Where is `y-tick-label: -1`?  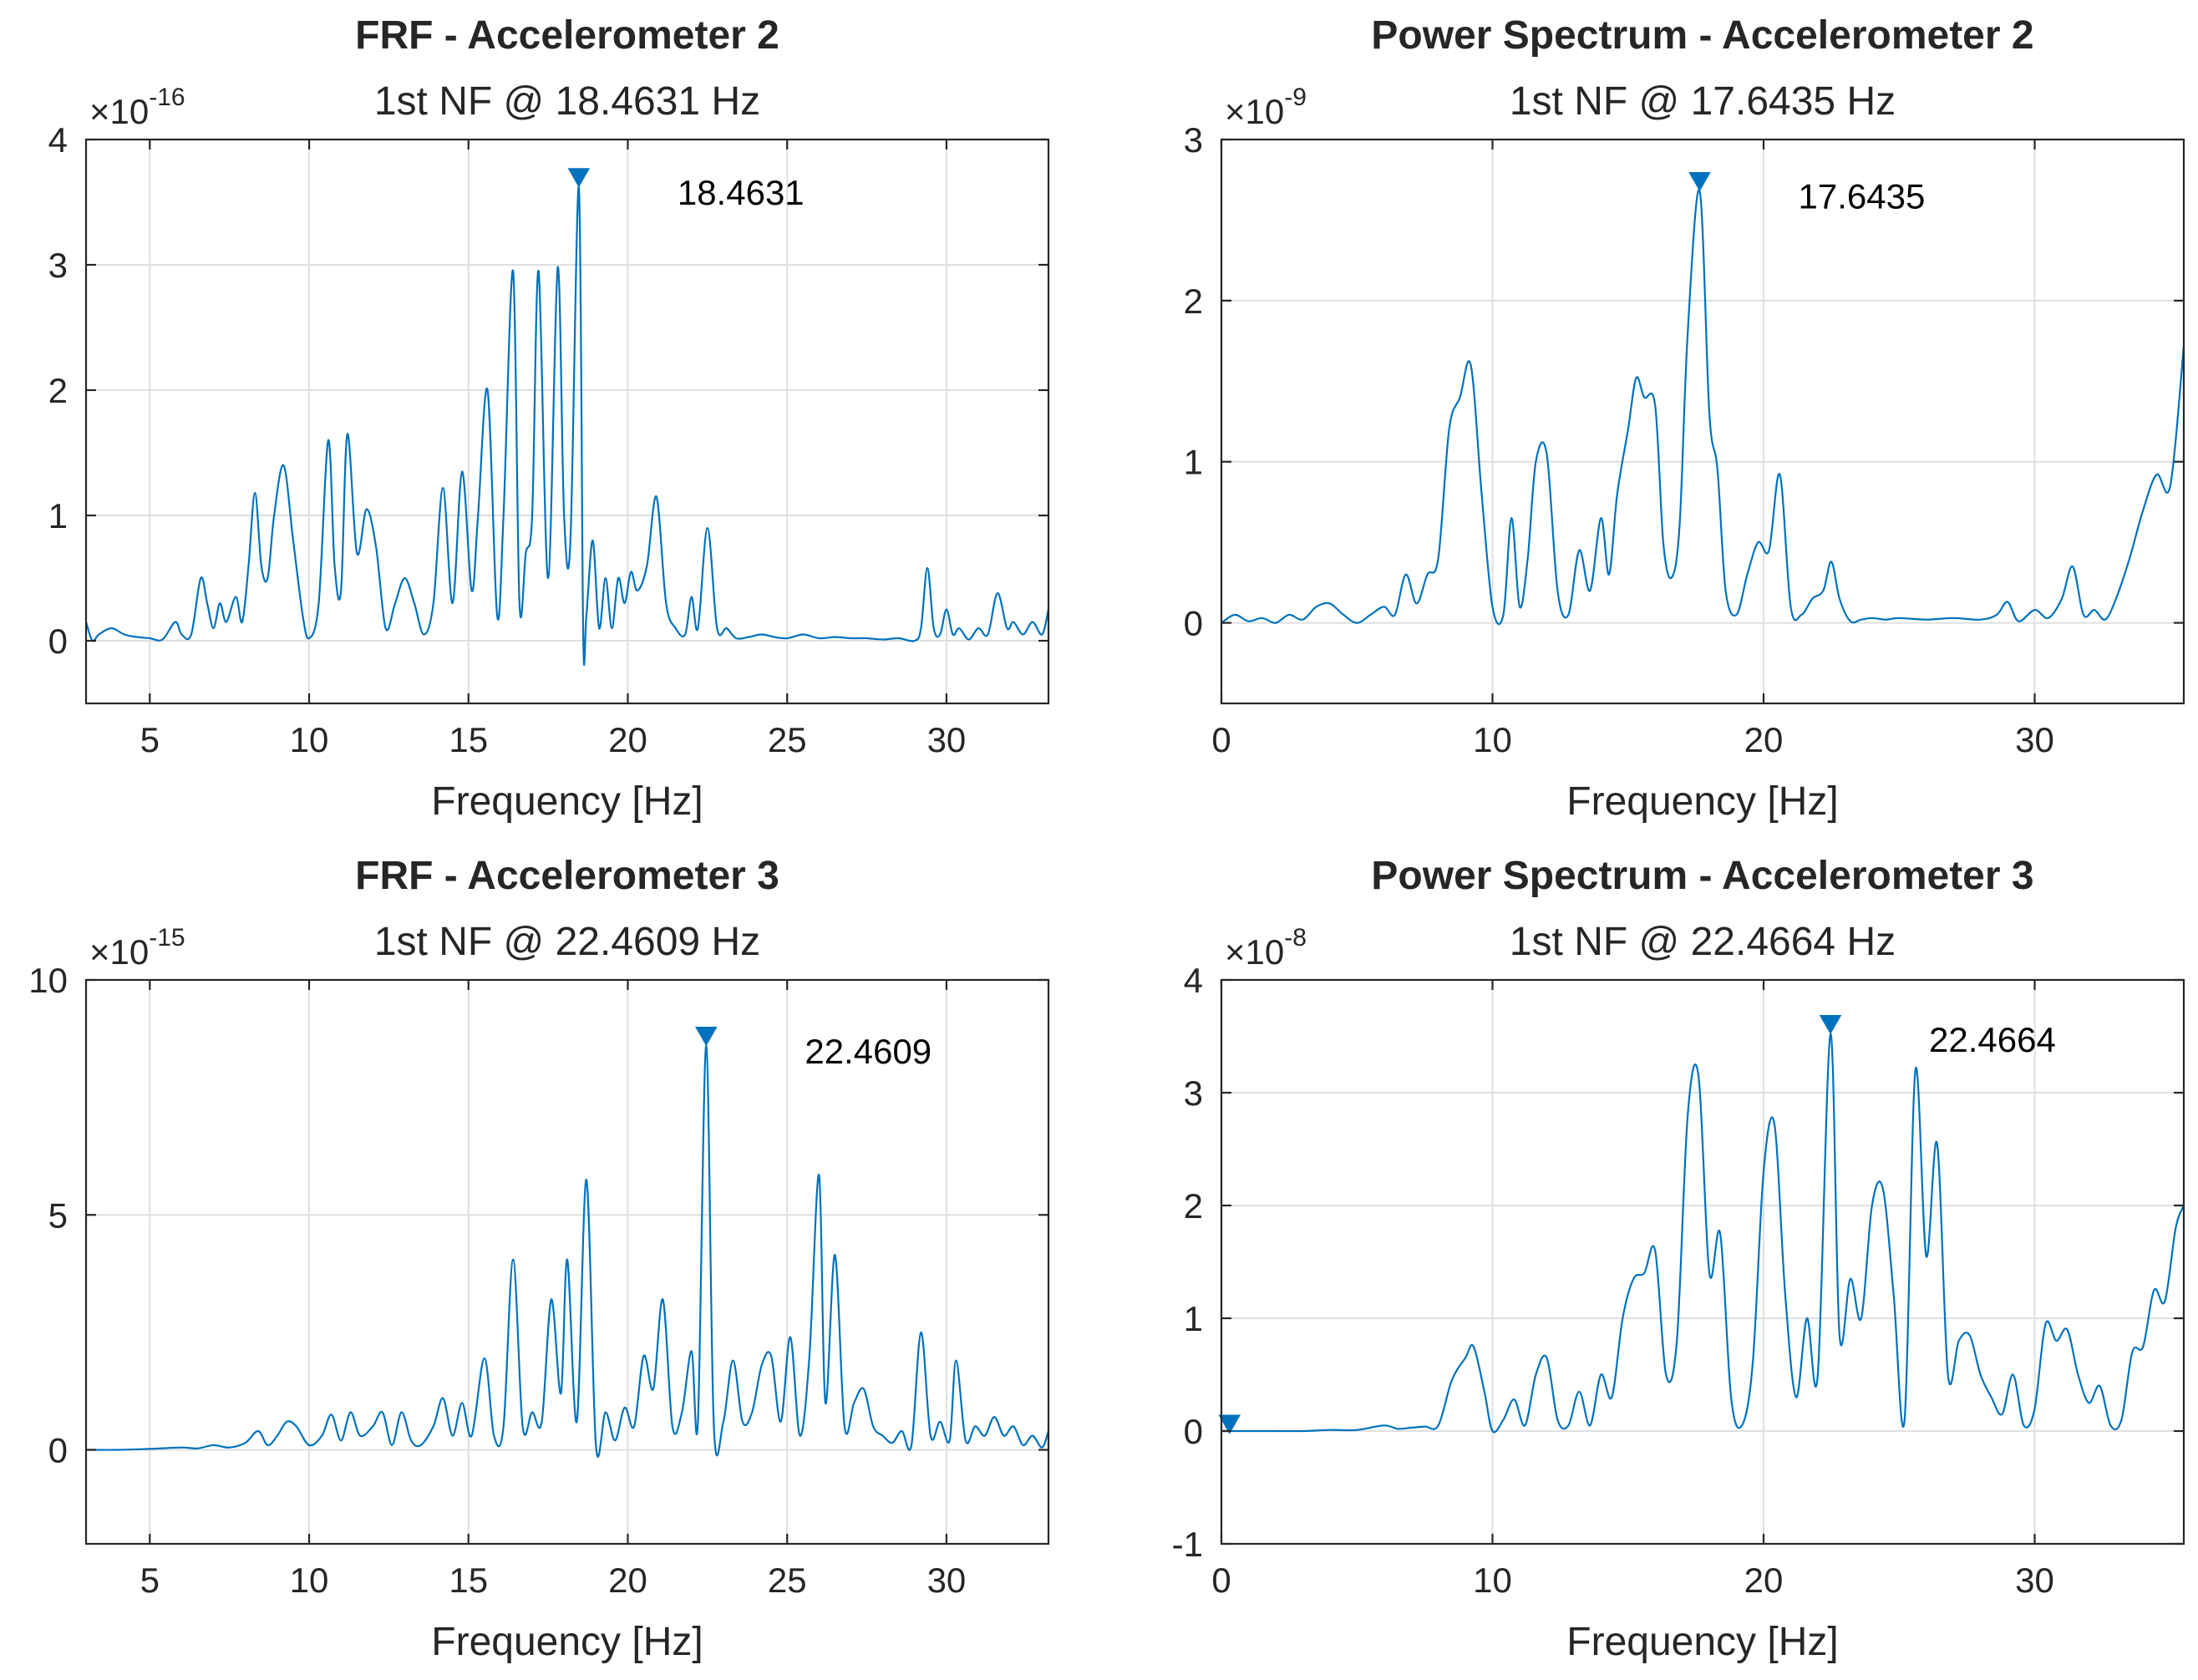 y-tick-label: -1 is located at coordinates (1187, 1544).